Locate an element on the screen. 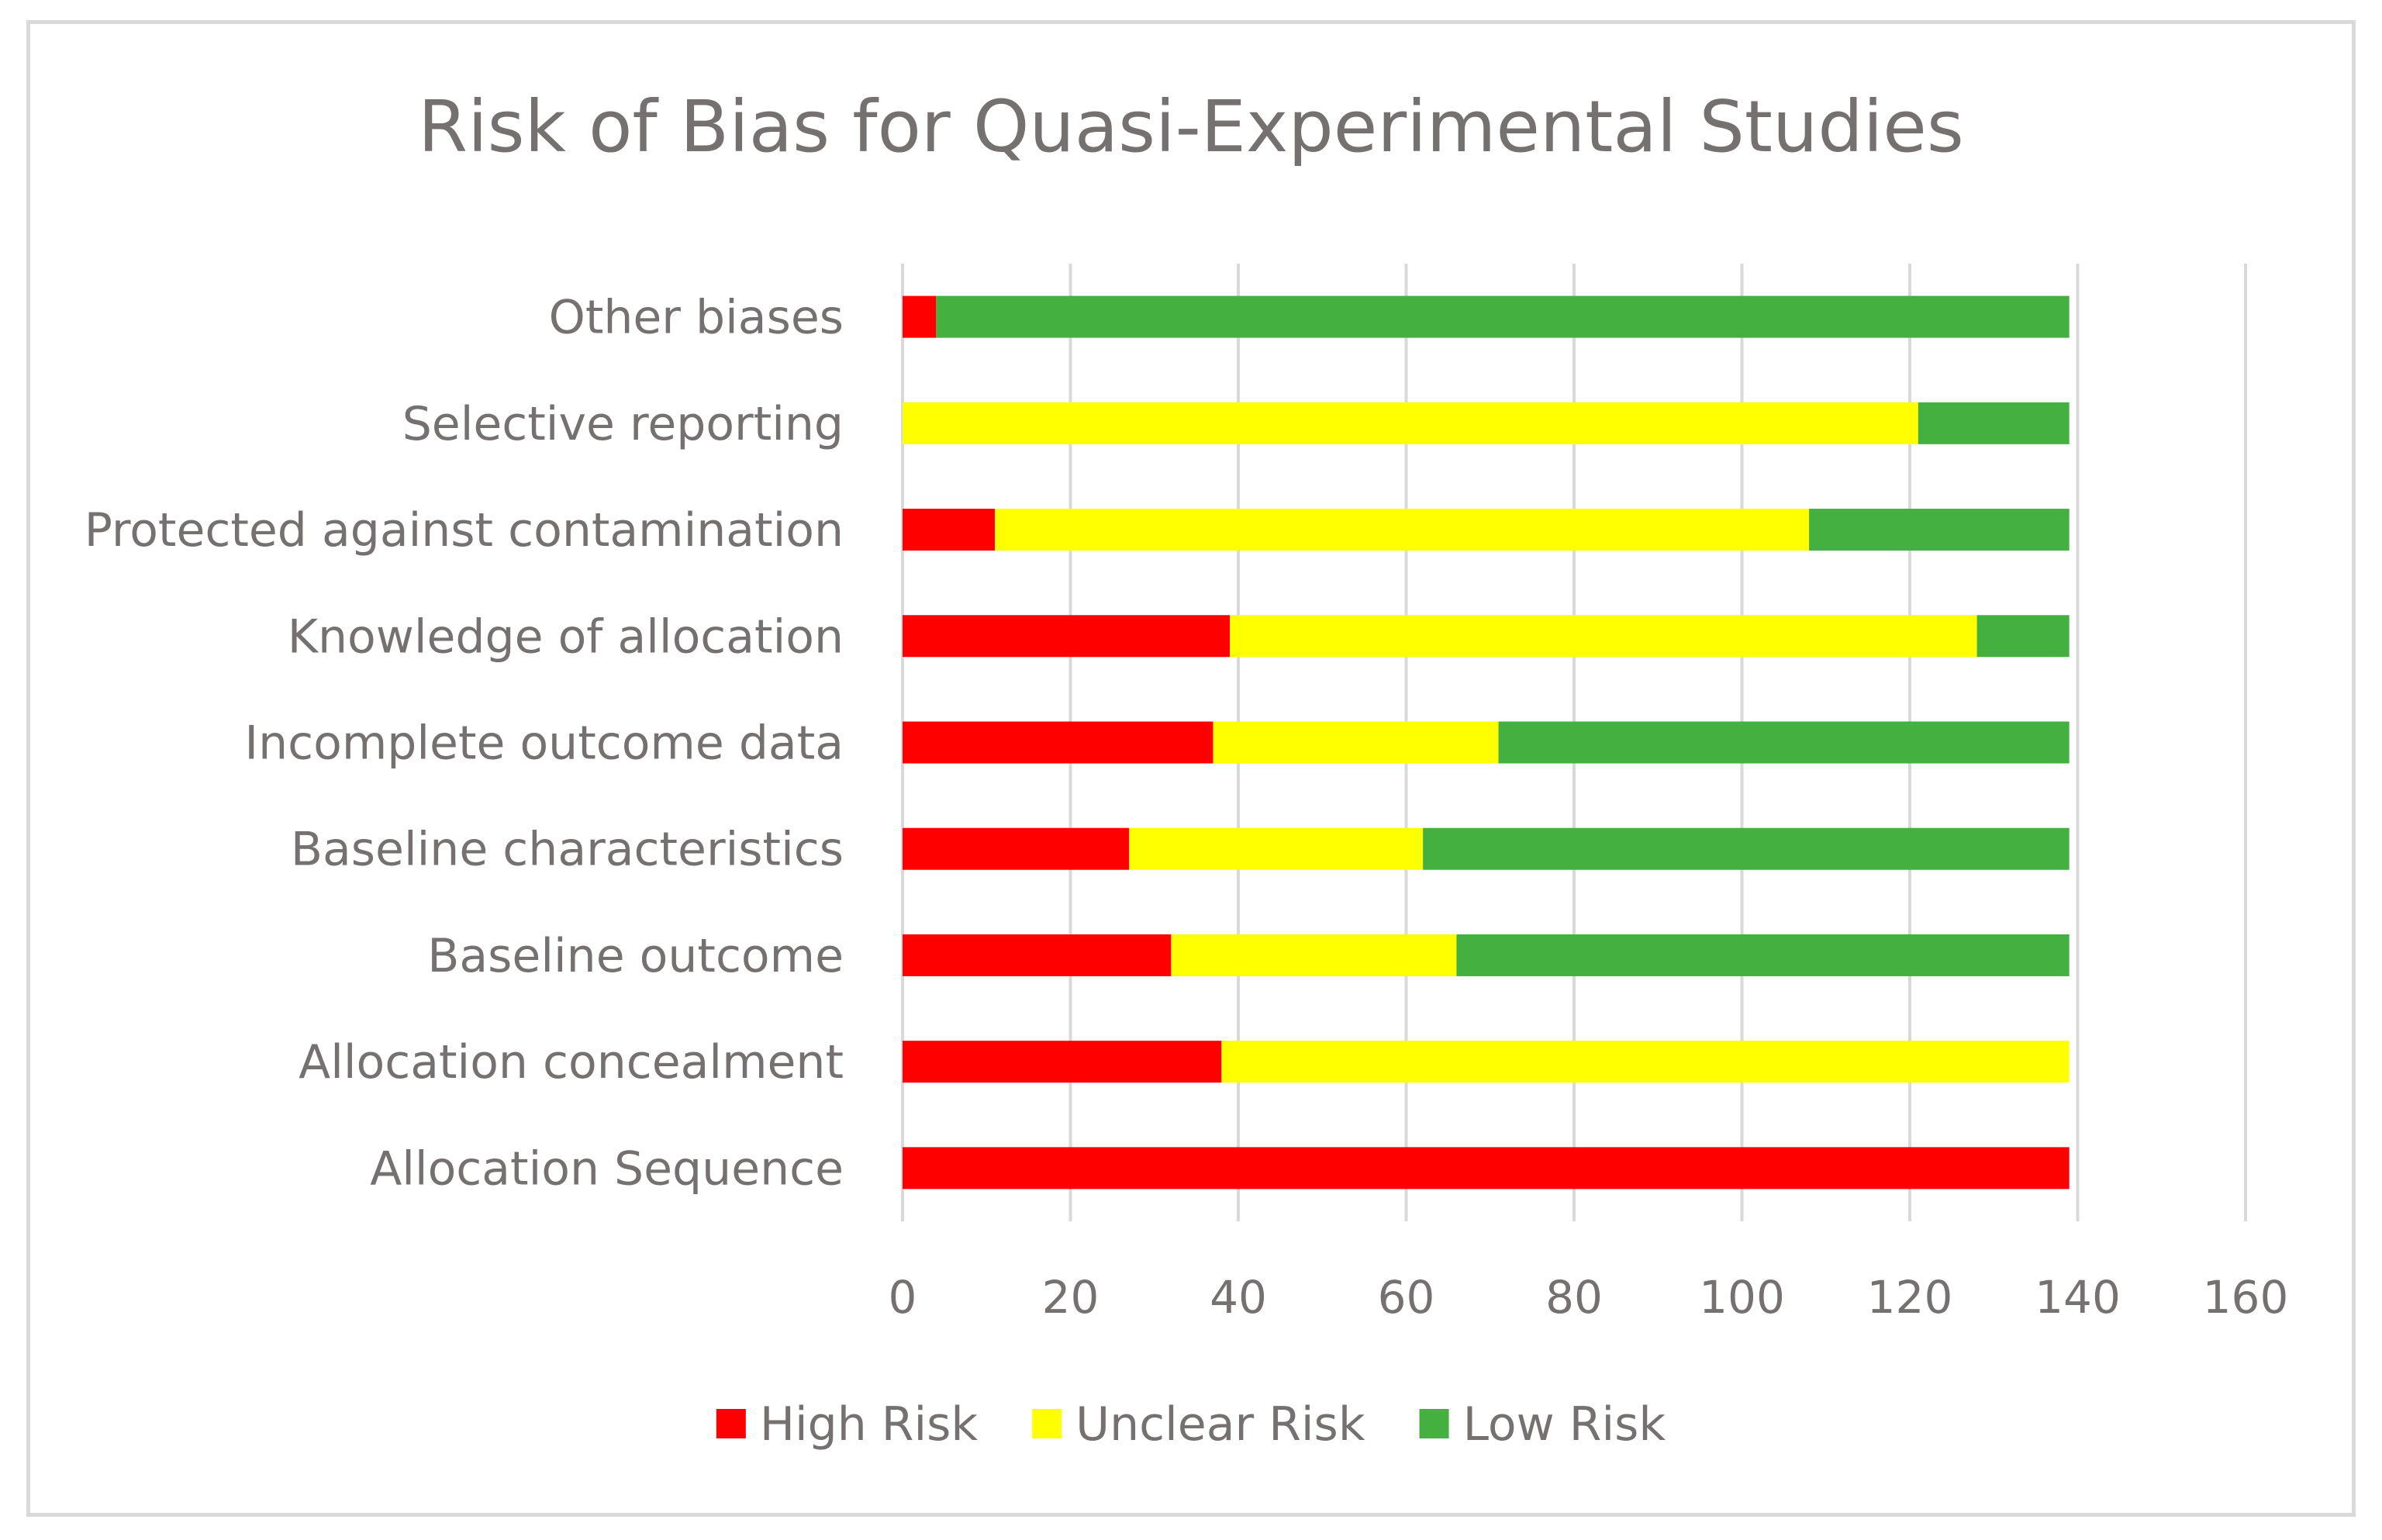 The image size is (2382, 1540). x-tick-label-40: 40 is located at coordinates (1238, 1297).